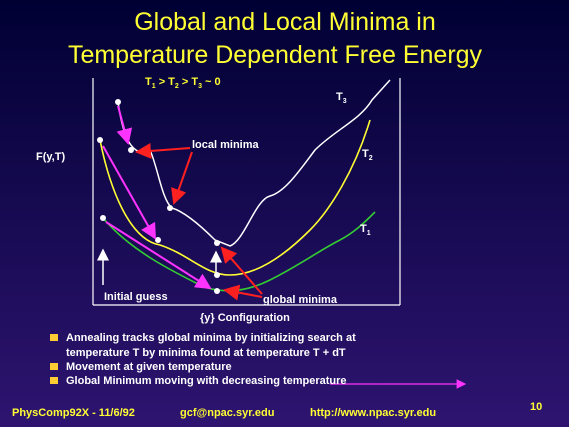 The image size is (569, 427). Describe the element at coordinates (367, 155) in the screenshot. I see `curve-label: T2` at that location.